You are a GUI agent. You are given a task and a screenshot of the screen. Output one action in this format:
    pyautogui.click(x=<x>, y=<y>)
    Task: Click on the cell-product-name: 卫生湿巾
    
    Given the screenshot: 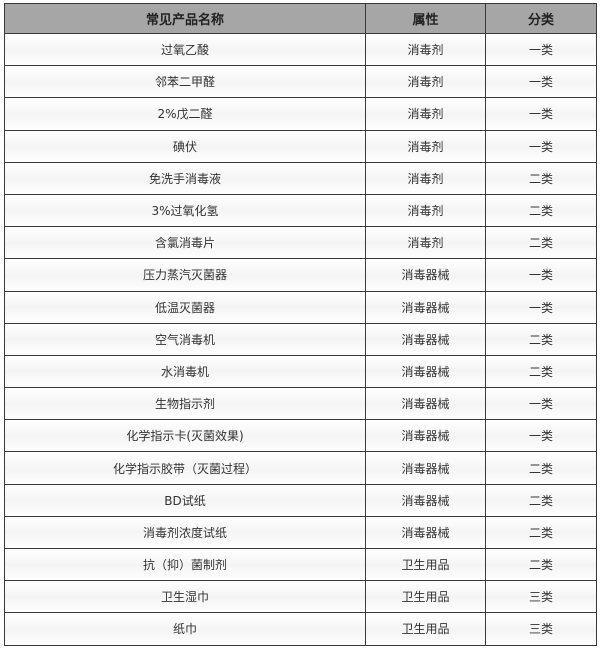 What is the action you would take?
    pyautogui.click(x=185, y=597)
    